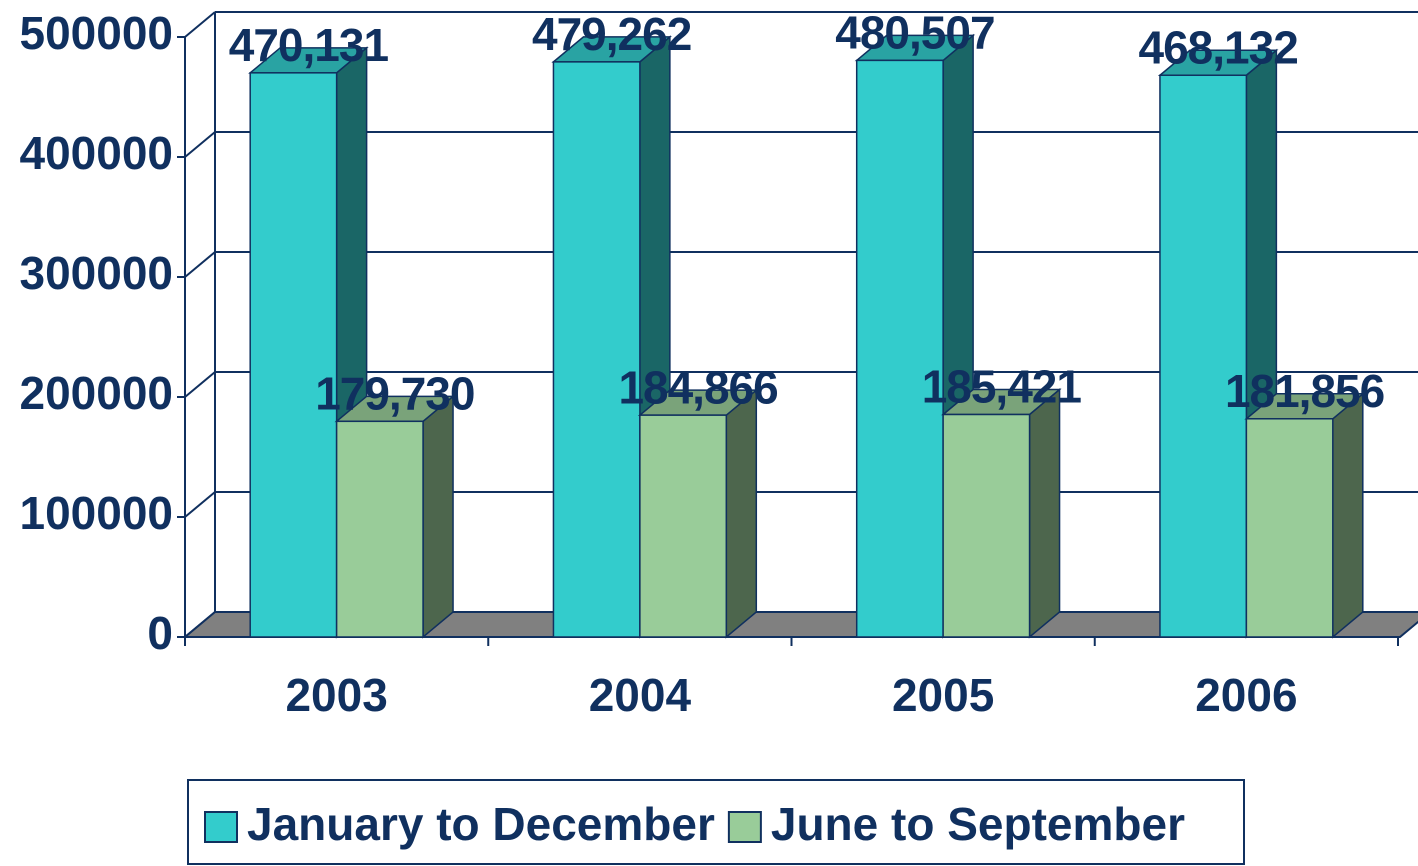  Describe the element at coordinates (336, 695) in the screenshot. I see `x-tick-label: 2003` at that location.